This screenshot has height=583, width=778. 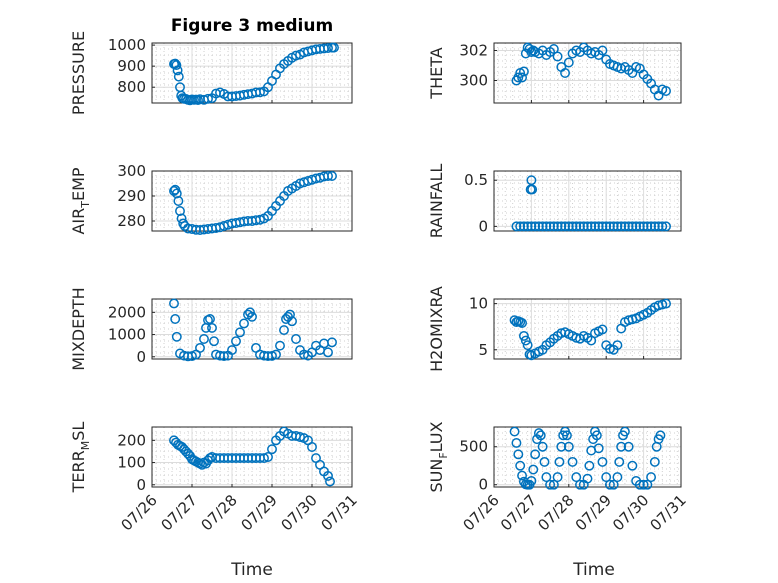 I want to click on y-tick-label: 300, so click(x=131, y=171).